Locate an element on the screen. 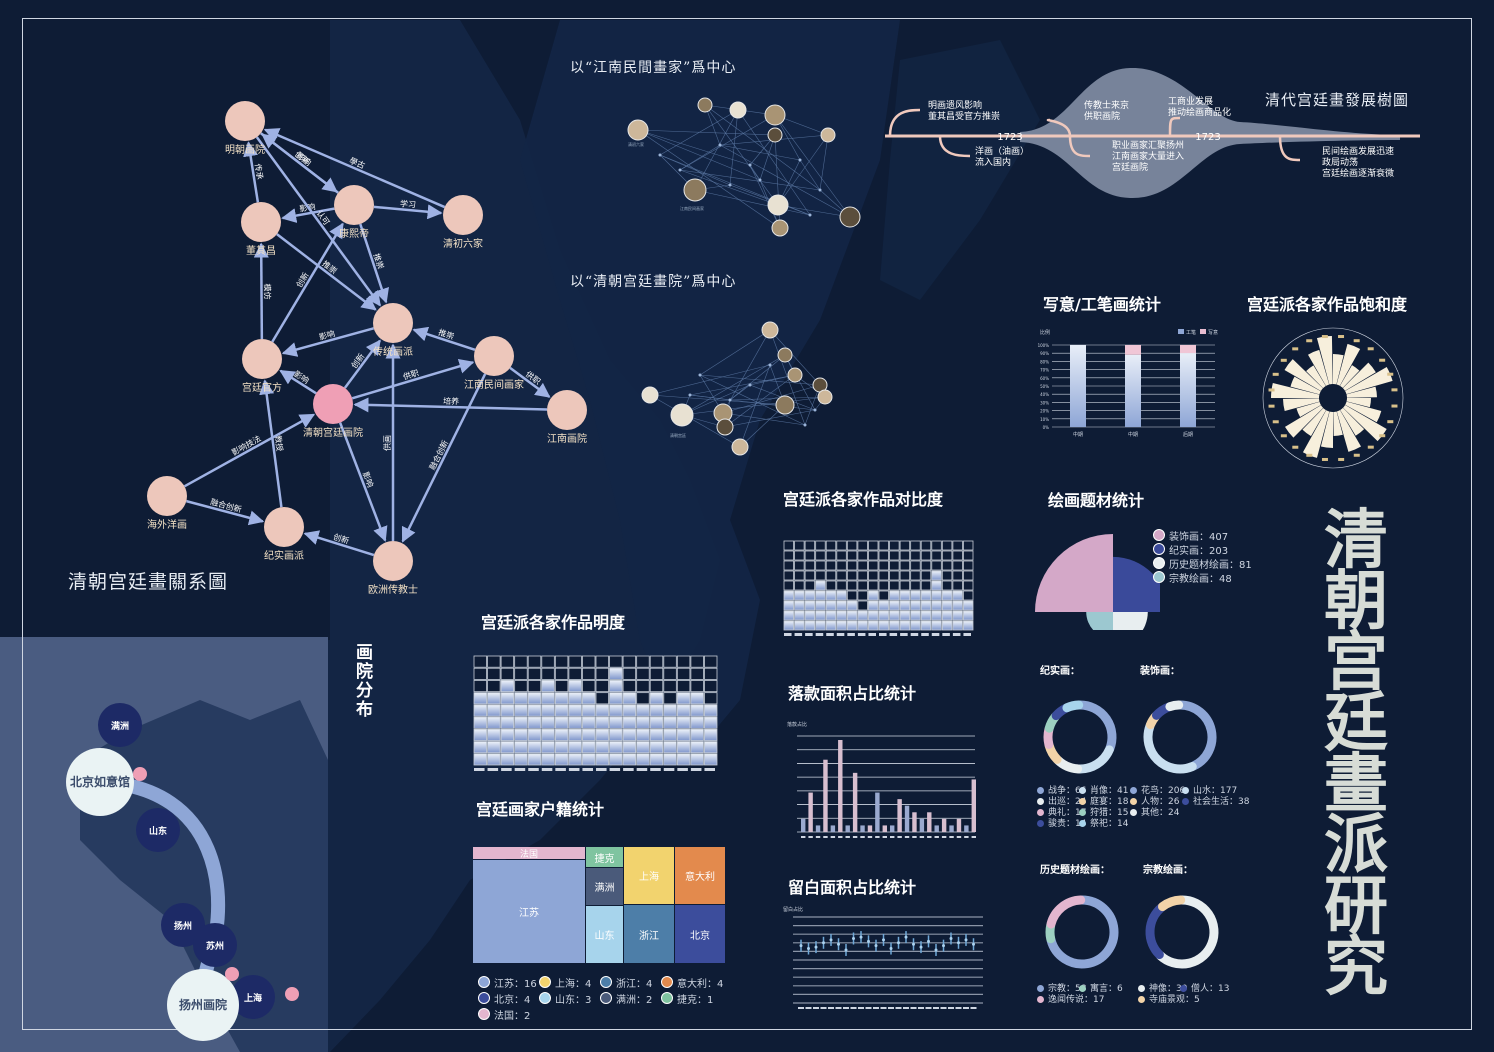 The image size is (1494, 1052). rose-sector is located at coordinates (1130, 621).